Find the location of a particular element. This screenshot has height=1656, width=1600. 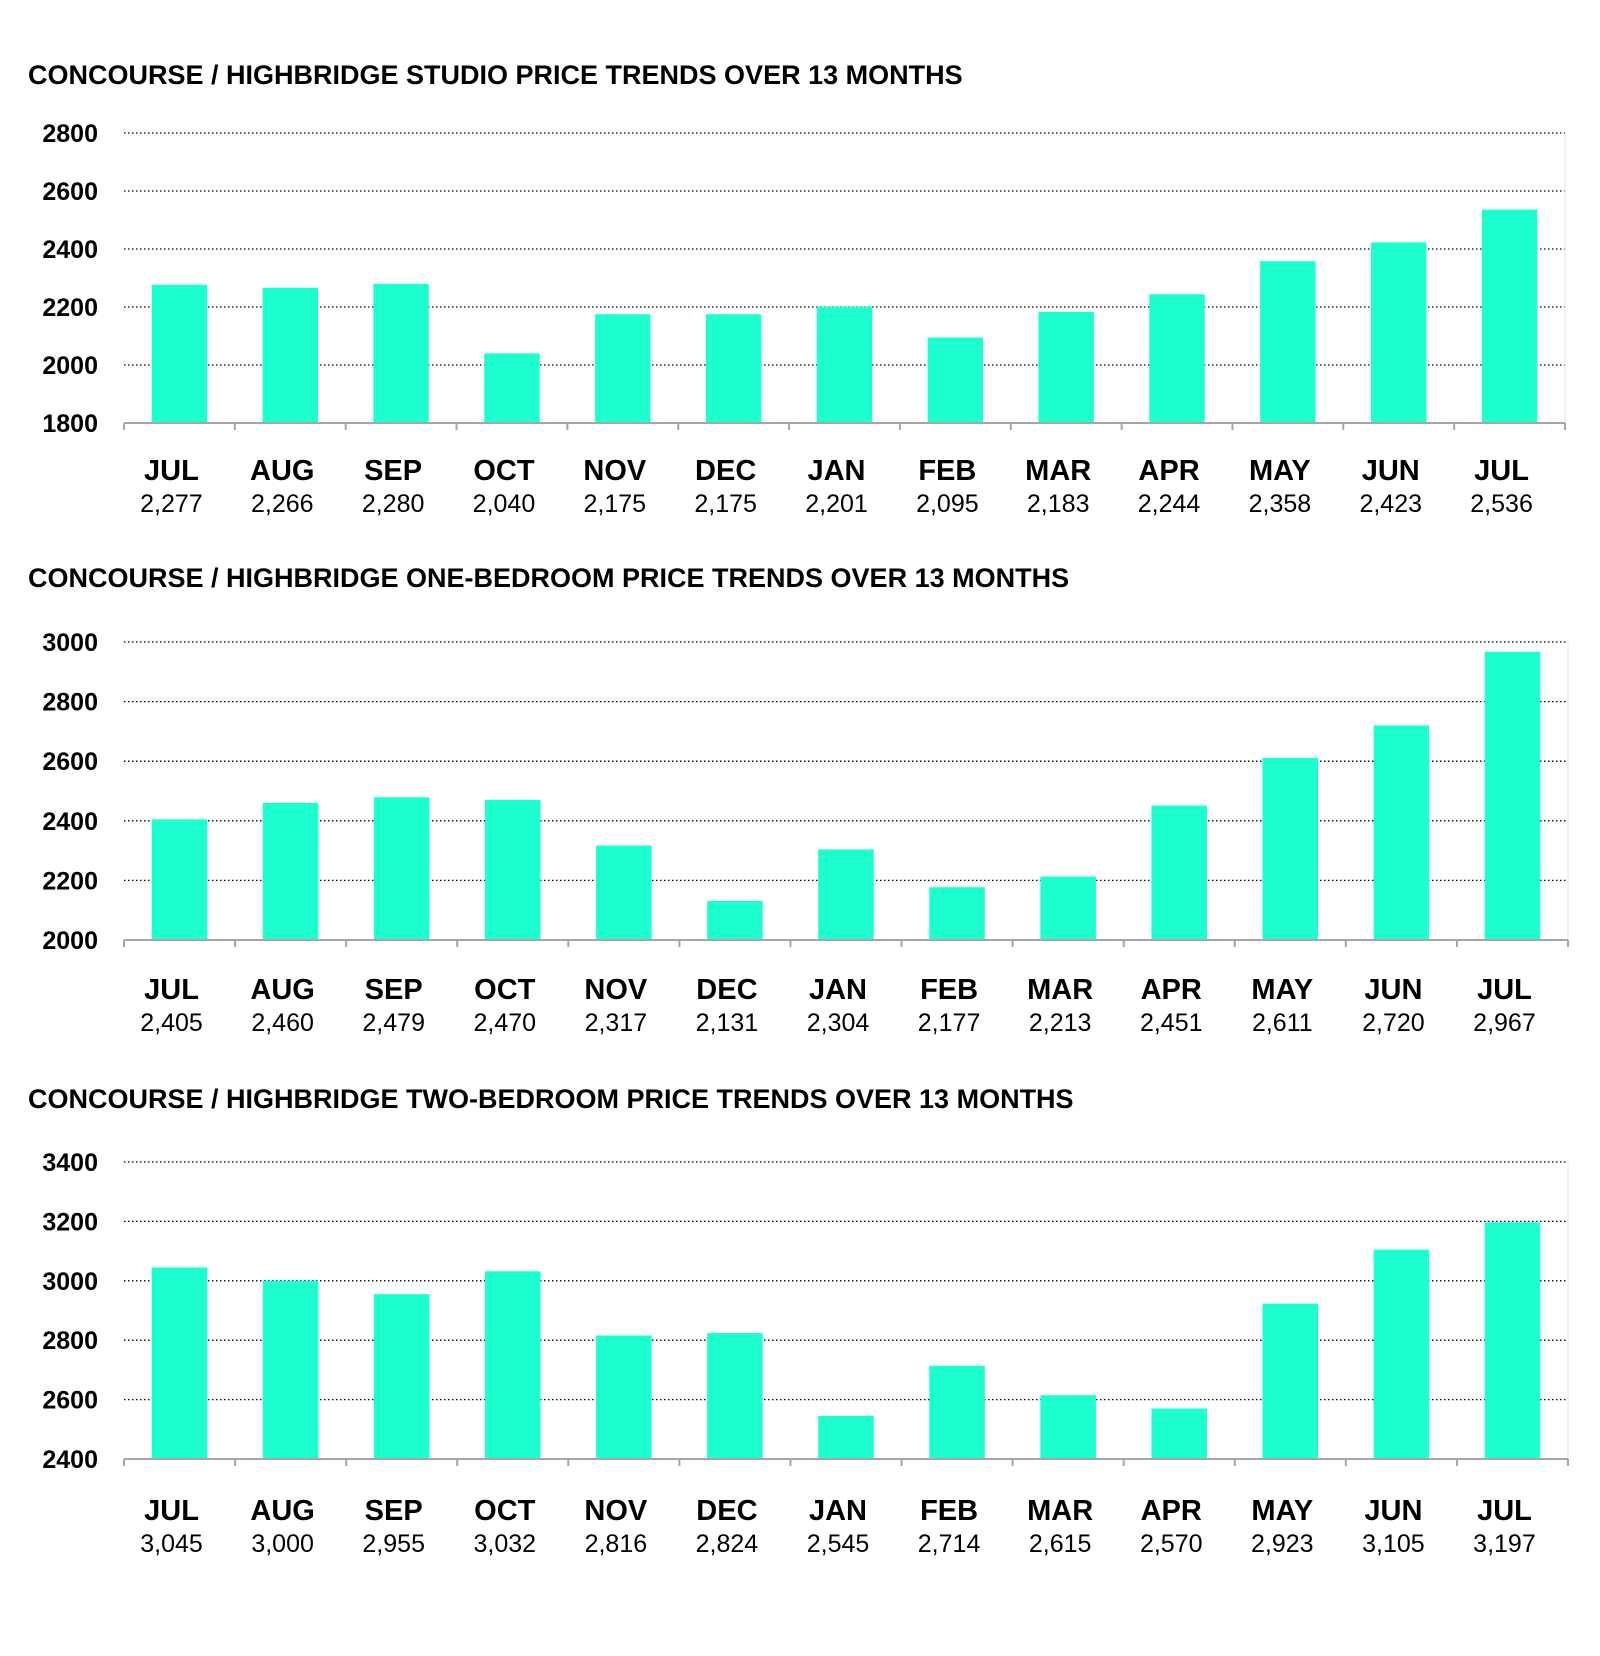

bar-value-label: 2,131 is located at coordinates (727, 1023).